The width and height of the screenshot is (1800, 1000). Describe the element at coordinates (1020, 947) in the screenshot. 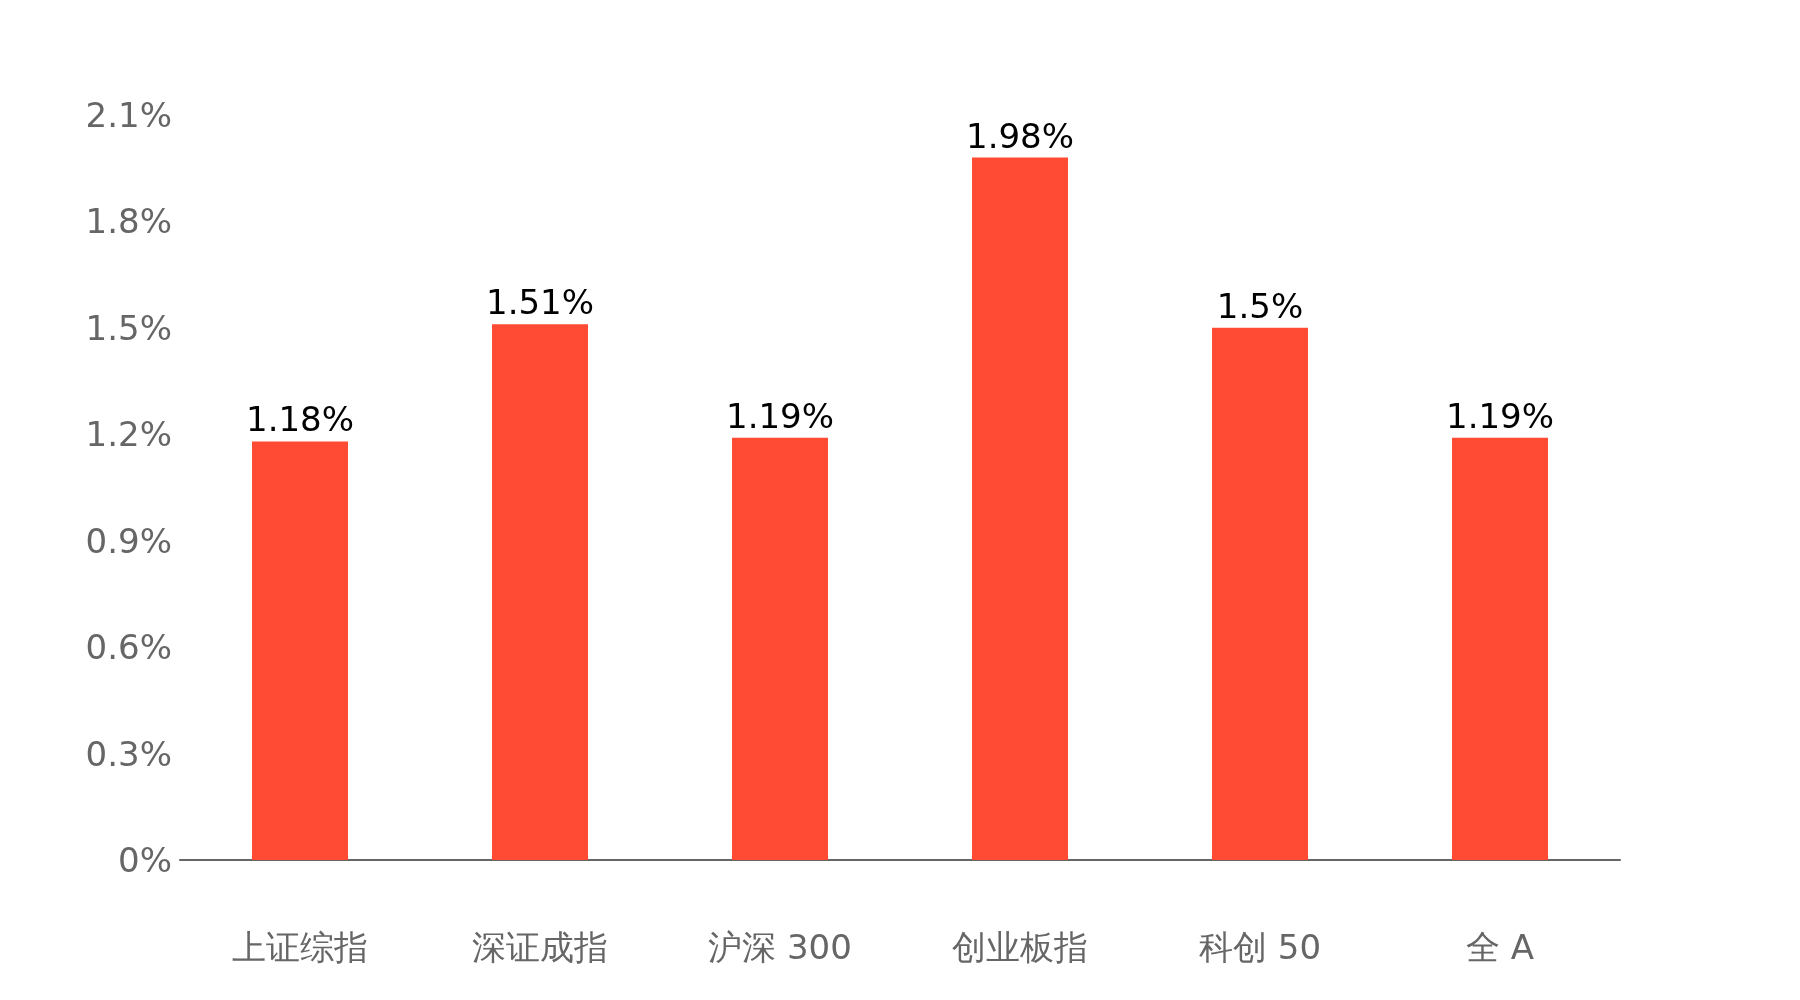

I see `x-tick-label: 创业板指` at that location.